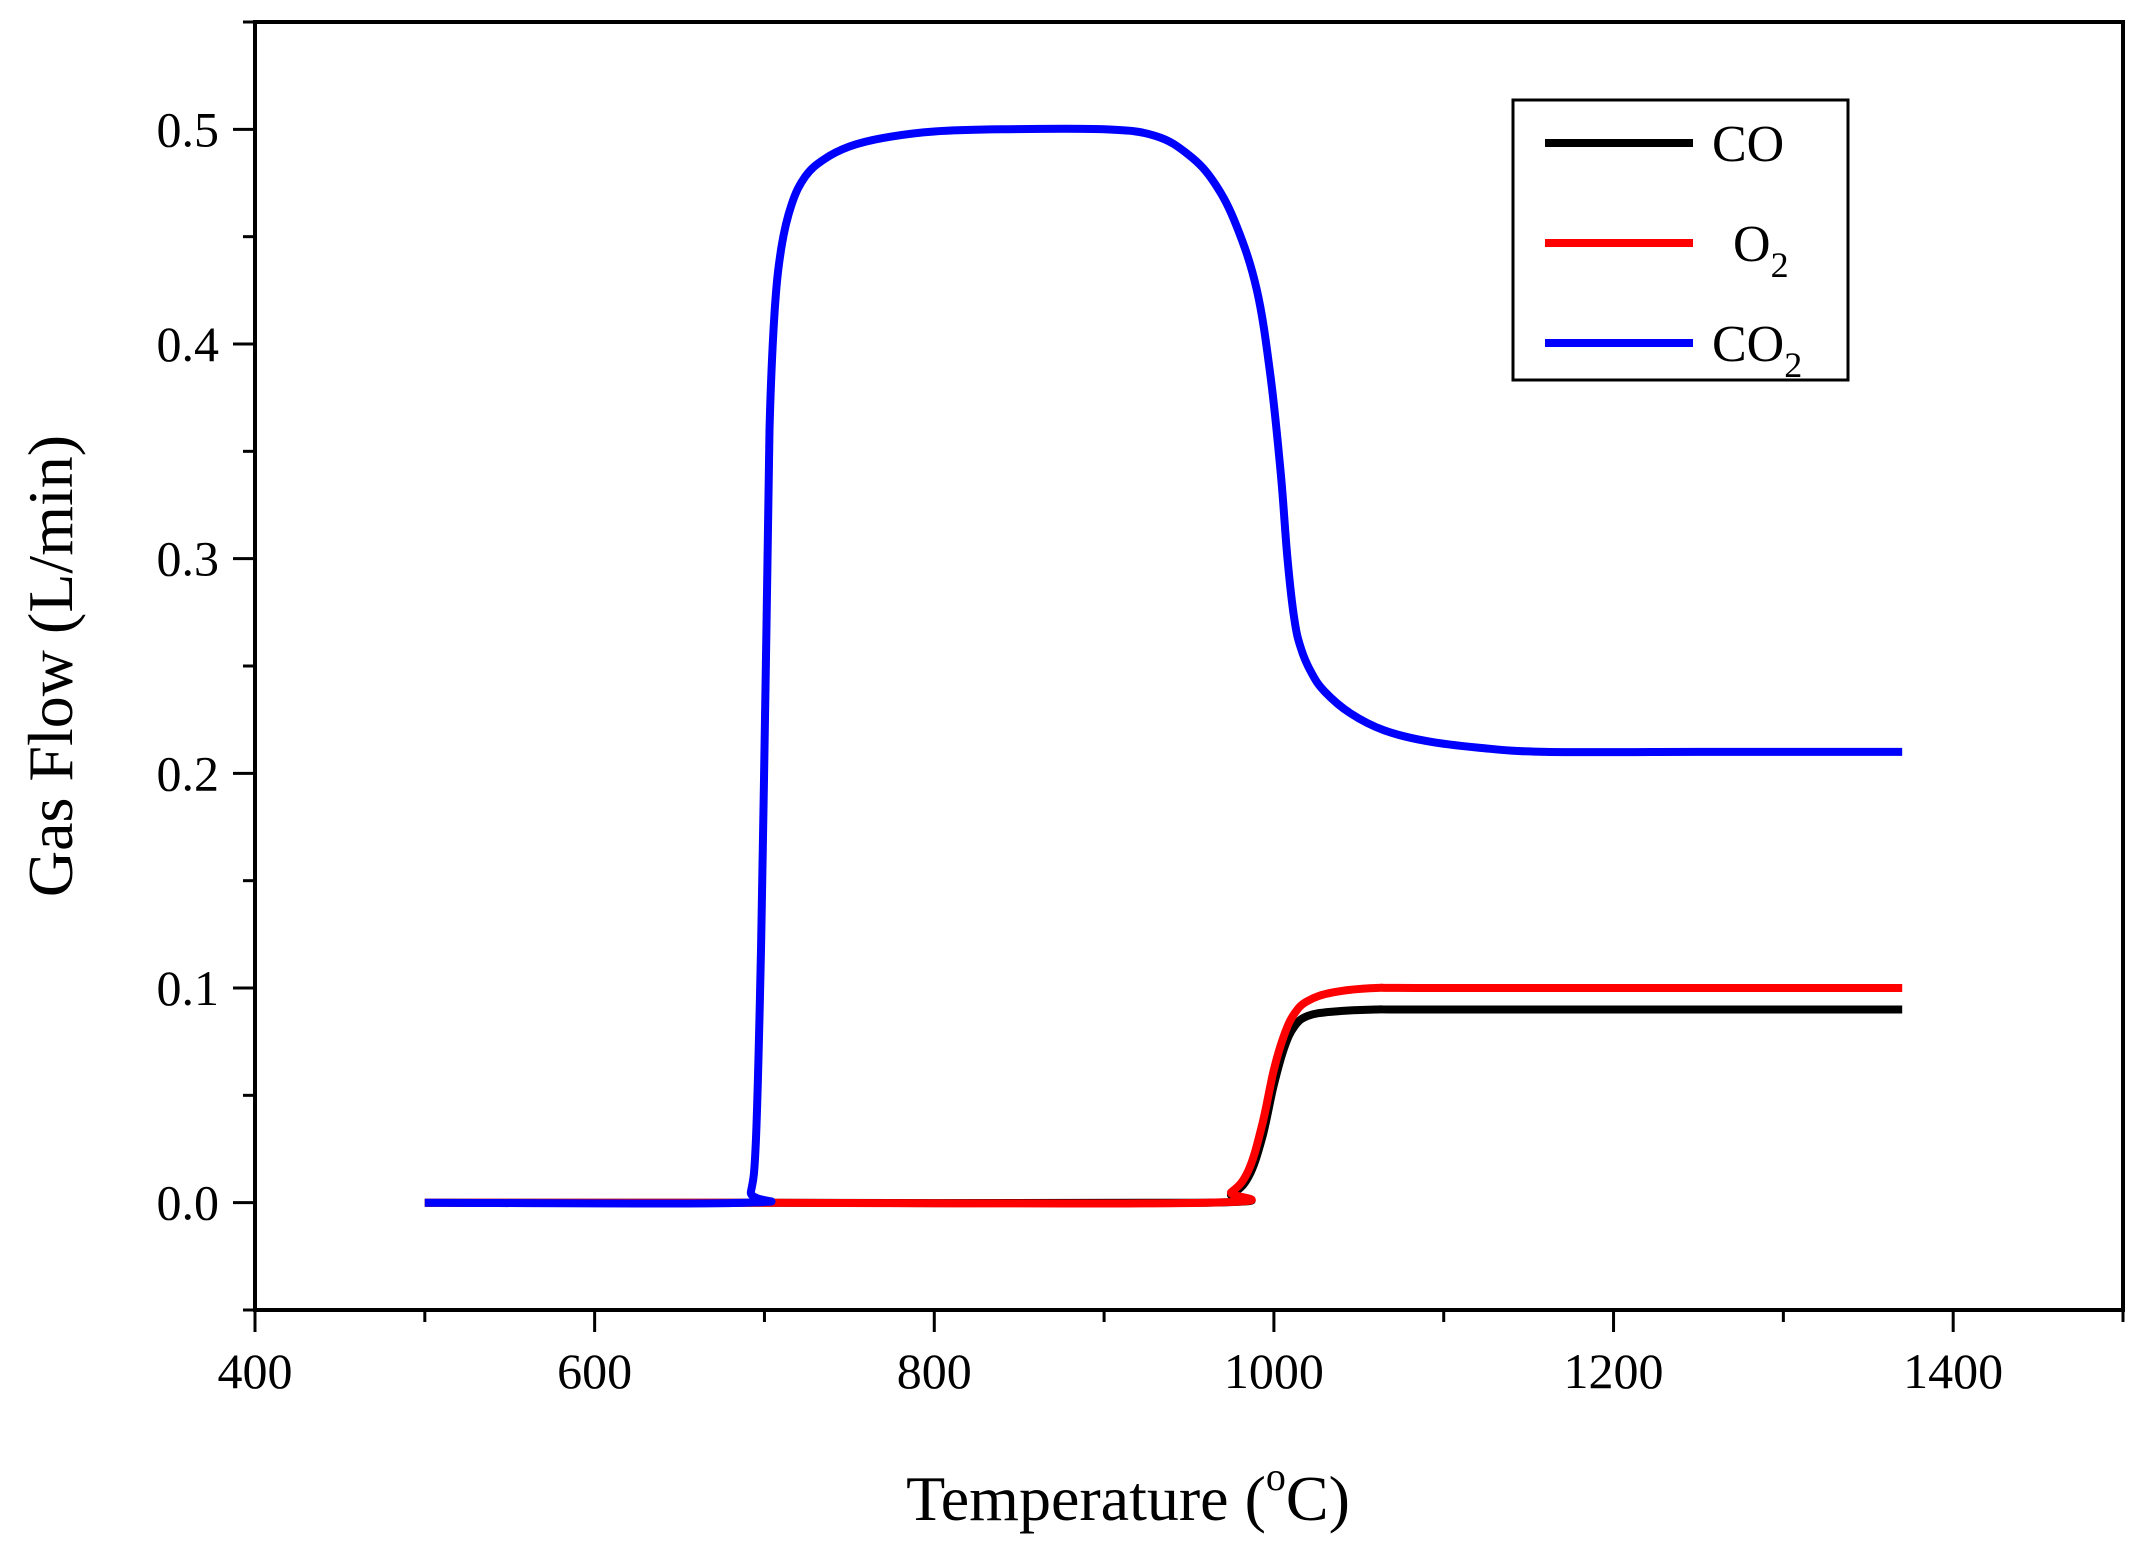 This screenshot has height=1546, width=2138. What do you see at coordinates (1163, 1106) in the screenshot?
I see `series-line-co` at bounding box center [1163, 1106].